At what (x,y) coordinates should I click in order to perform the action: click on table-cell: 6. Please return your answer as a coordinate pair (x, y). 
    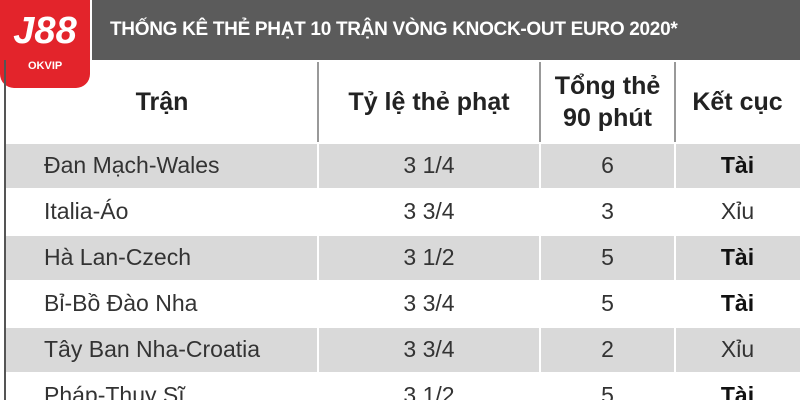
    Looking at the image, I should click on (607, 164).